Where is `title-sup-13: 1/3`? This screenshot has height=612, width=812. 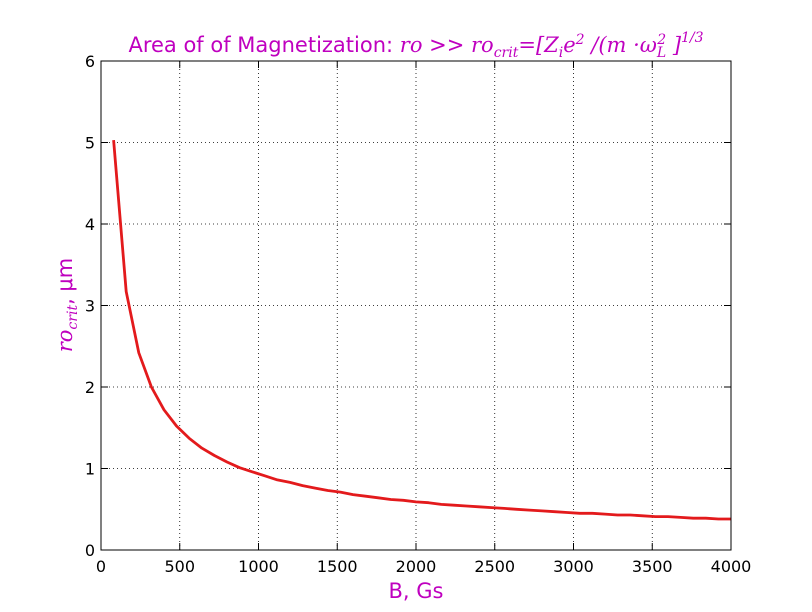 title-sup-13: 1/3 is located at coordinates (692, 38).